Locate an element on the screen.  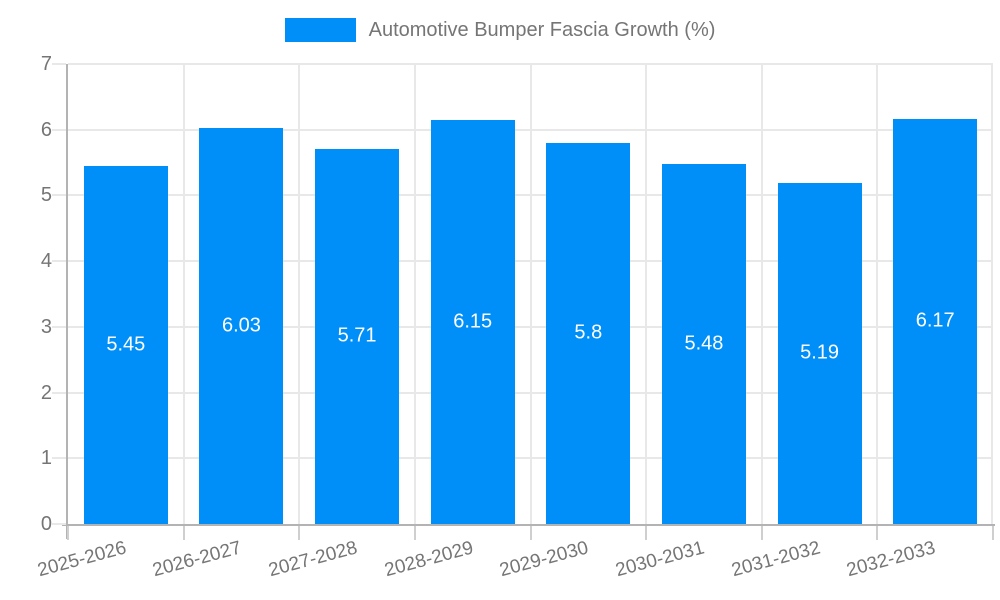
bar-2029-2030: 5.8 is located at coordinates (588, 333).